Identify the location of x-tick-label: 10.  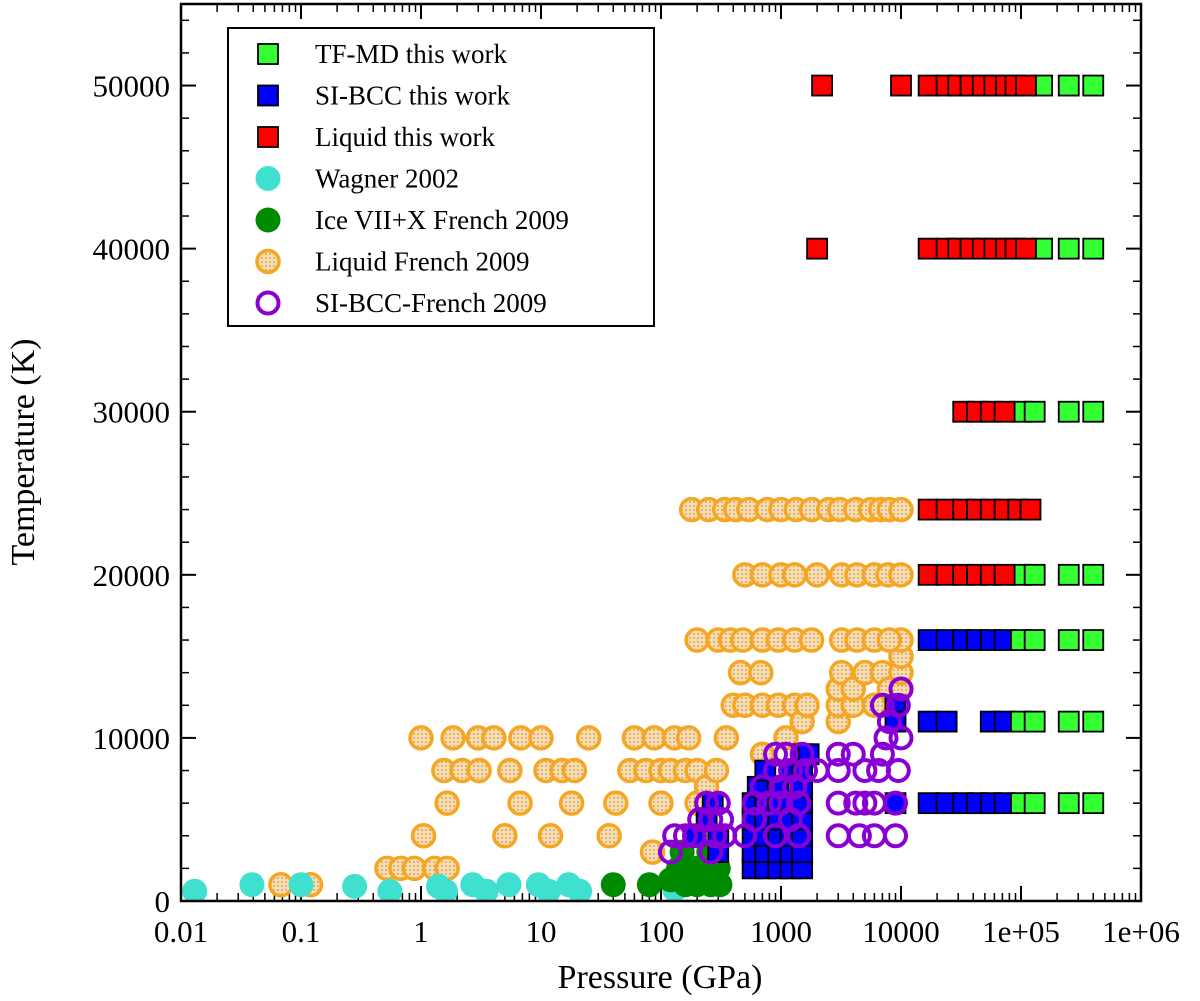
(541, 931).